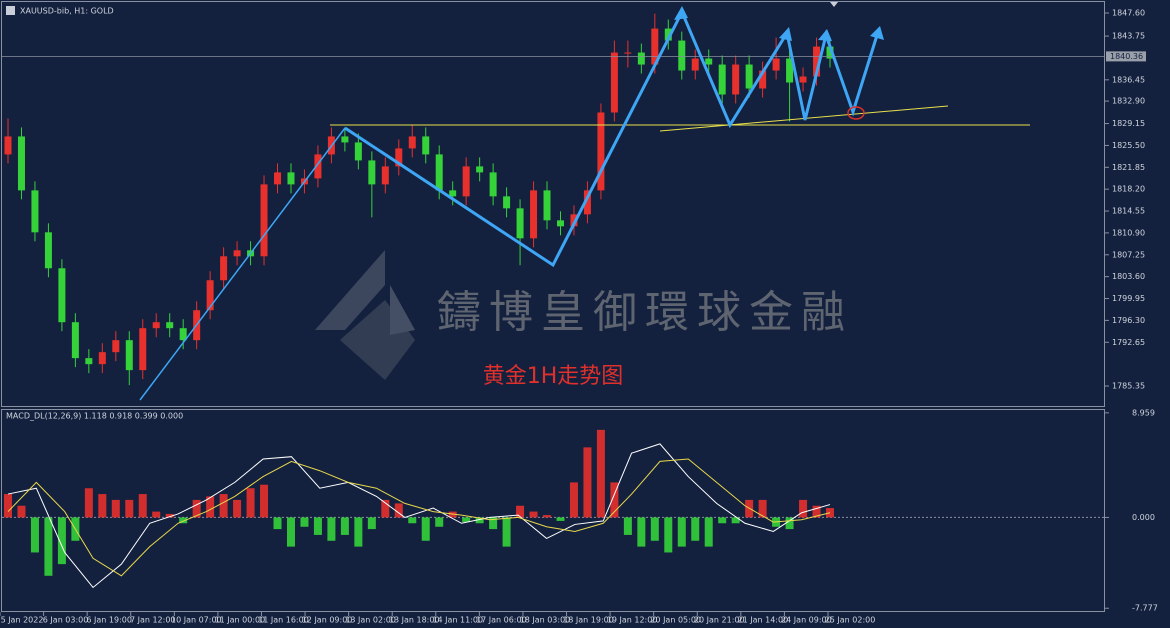 This screenshot has height=628, width=1170. What do you see at coordinates (66, 620) in the screenshot?
I see `x-tick-label: 6 Jan 03:00` at bounding box center [66, 620].